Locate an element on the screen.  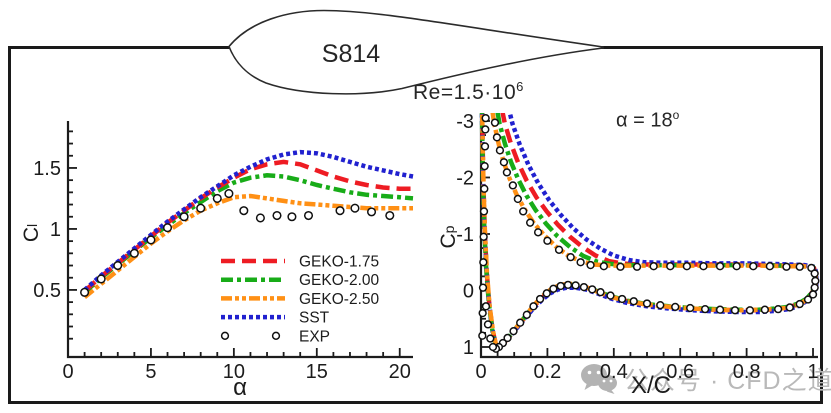
svg-text: 10 is located at coordinates (234, 372).